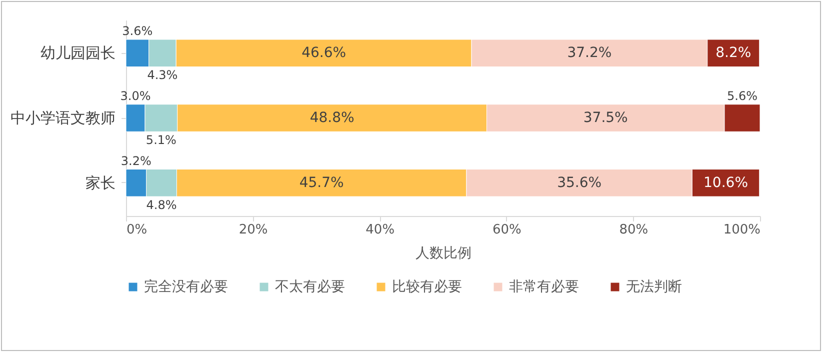 The image size is (822, 352). Describe the element at coordinates (544, 287) in the screenshot. I see `legend-label: 非常有必要` at that location.